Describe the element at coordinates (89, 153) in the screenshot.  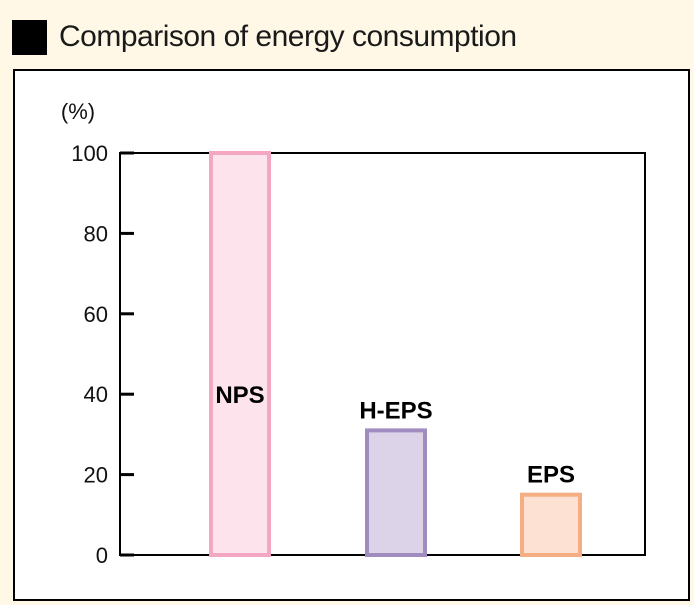
I see `y-tick-label-100: 100` at that location.